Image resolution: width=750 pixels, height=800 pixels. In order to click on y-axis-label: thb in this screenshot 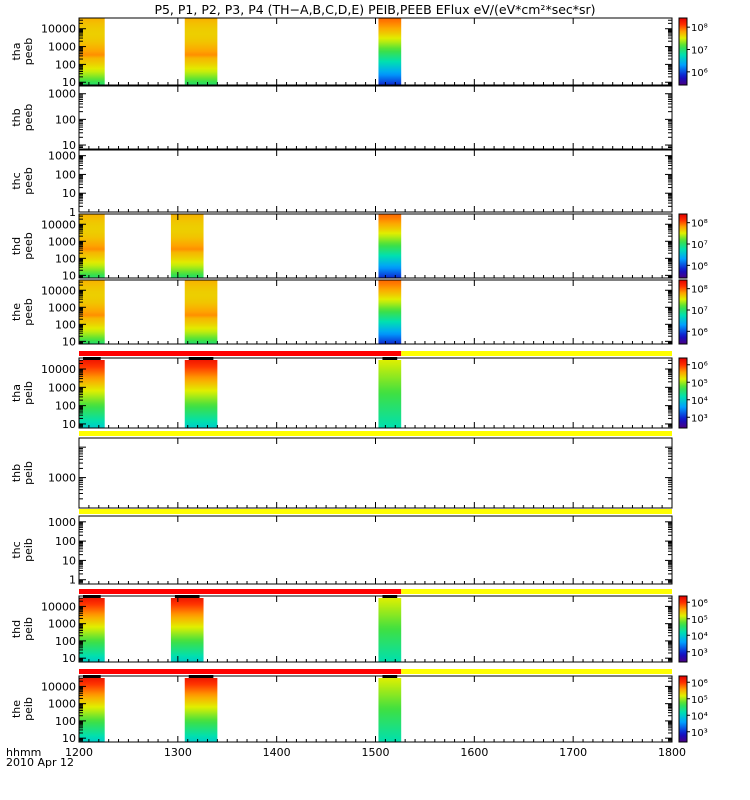, I will do `click(16, 117)`.